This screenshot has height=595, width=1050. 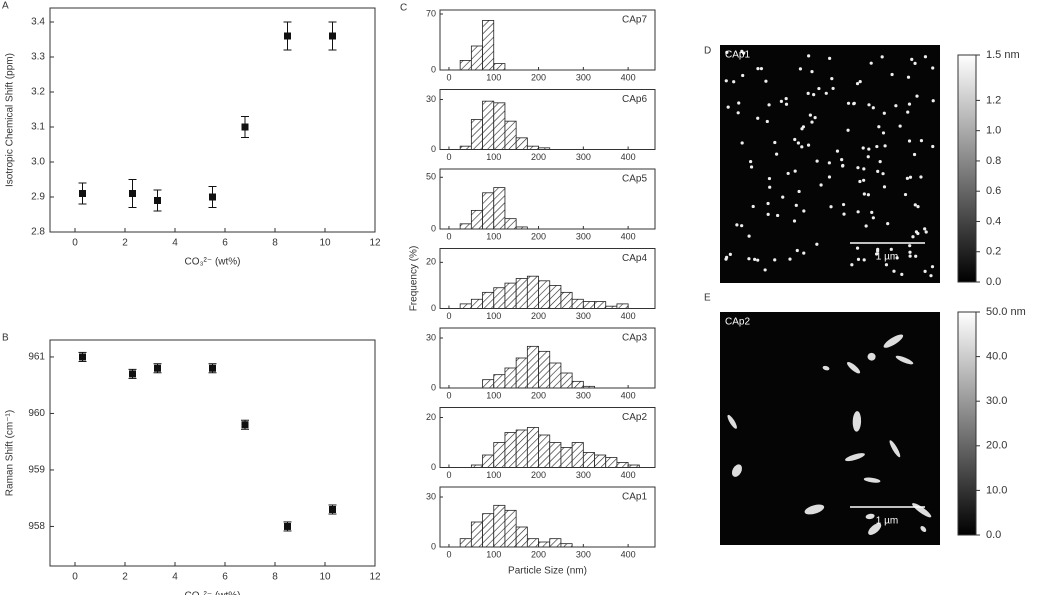 What do you see at coordinates (38, 57) in the screenshot?
I see `y-tick-label: 3.3` at bounding box center [38, 57].